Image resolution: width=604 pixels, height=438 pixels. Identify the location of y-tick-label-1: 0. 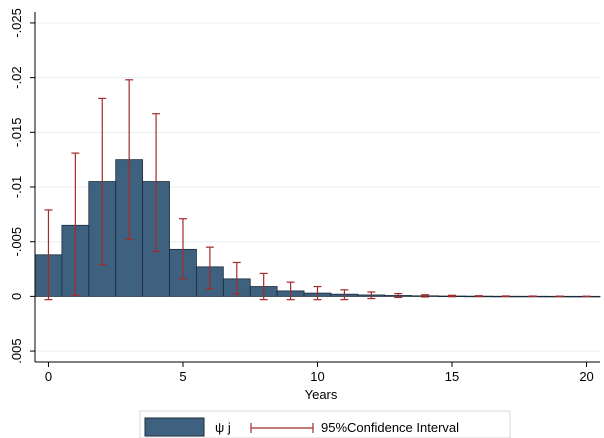
(16, 296).